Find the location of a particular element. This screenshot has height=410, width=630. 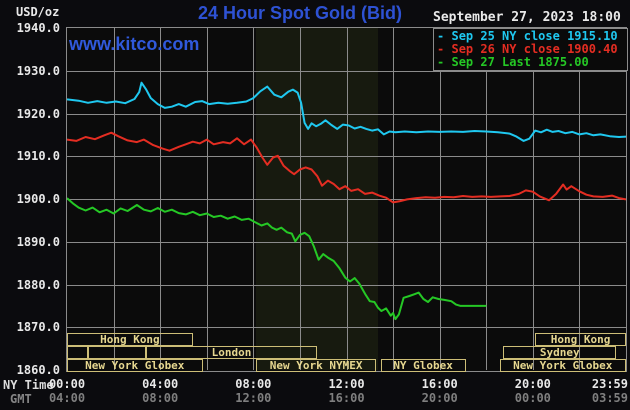

legend-dash-sep26: - is located at coordinates (441, 49).